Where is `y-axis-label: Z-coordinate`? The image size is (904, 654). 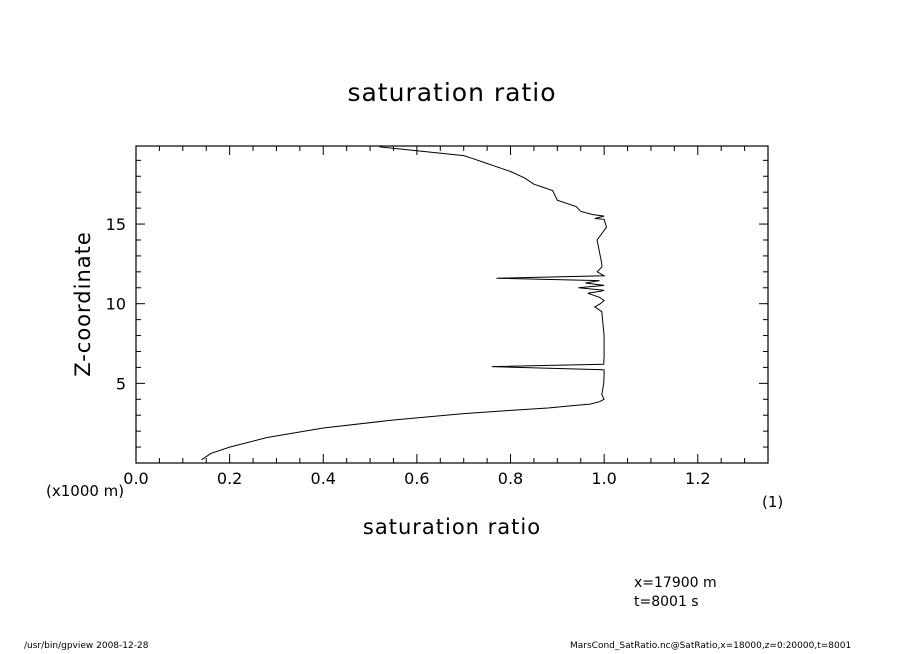 y-axis-label: Z-coordinate is located at coordinates (83, 304).